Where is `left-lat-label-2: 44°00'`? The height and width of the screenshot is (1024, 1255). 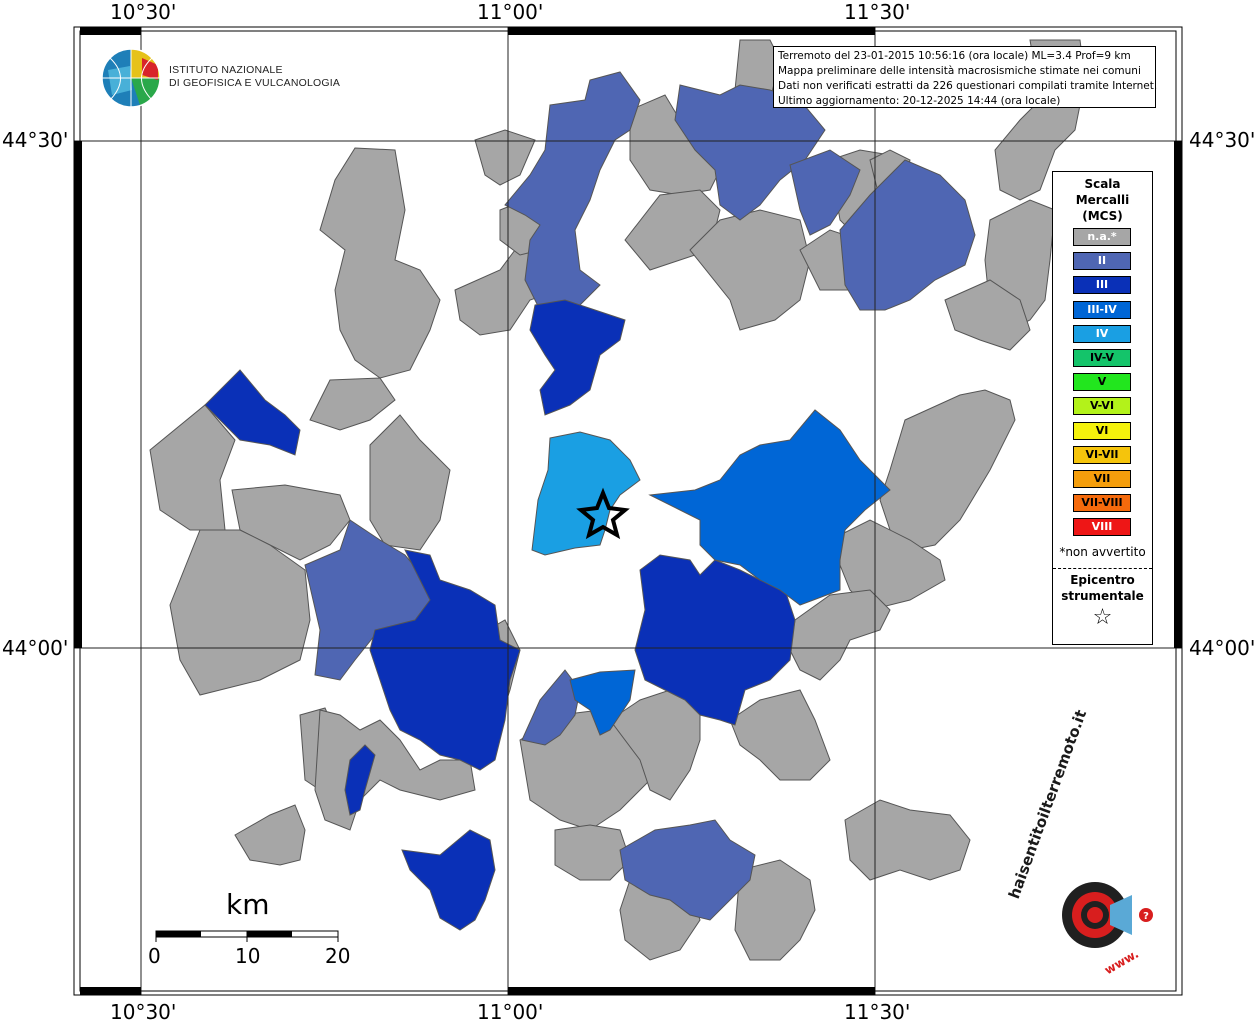
left-lat-label-2: 44°00' is located at coordinates (35, 648).